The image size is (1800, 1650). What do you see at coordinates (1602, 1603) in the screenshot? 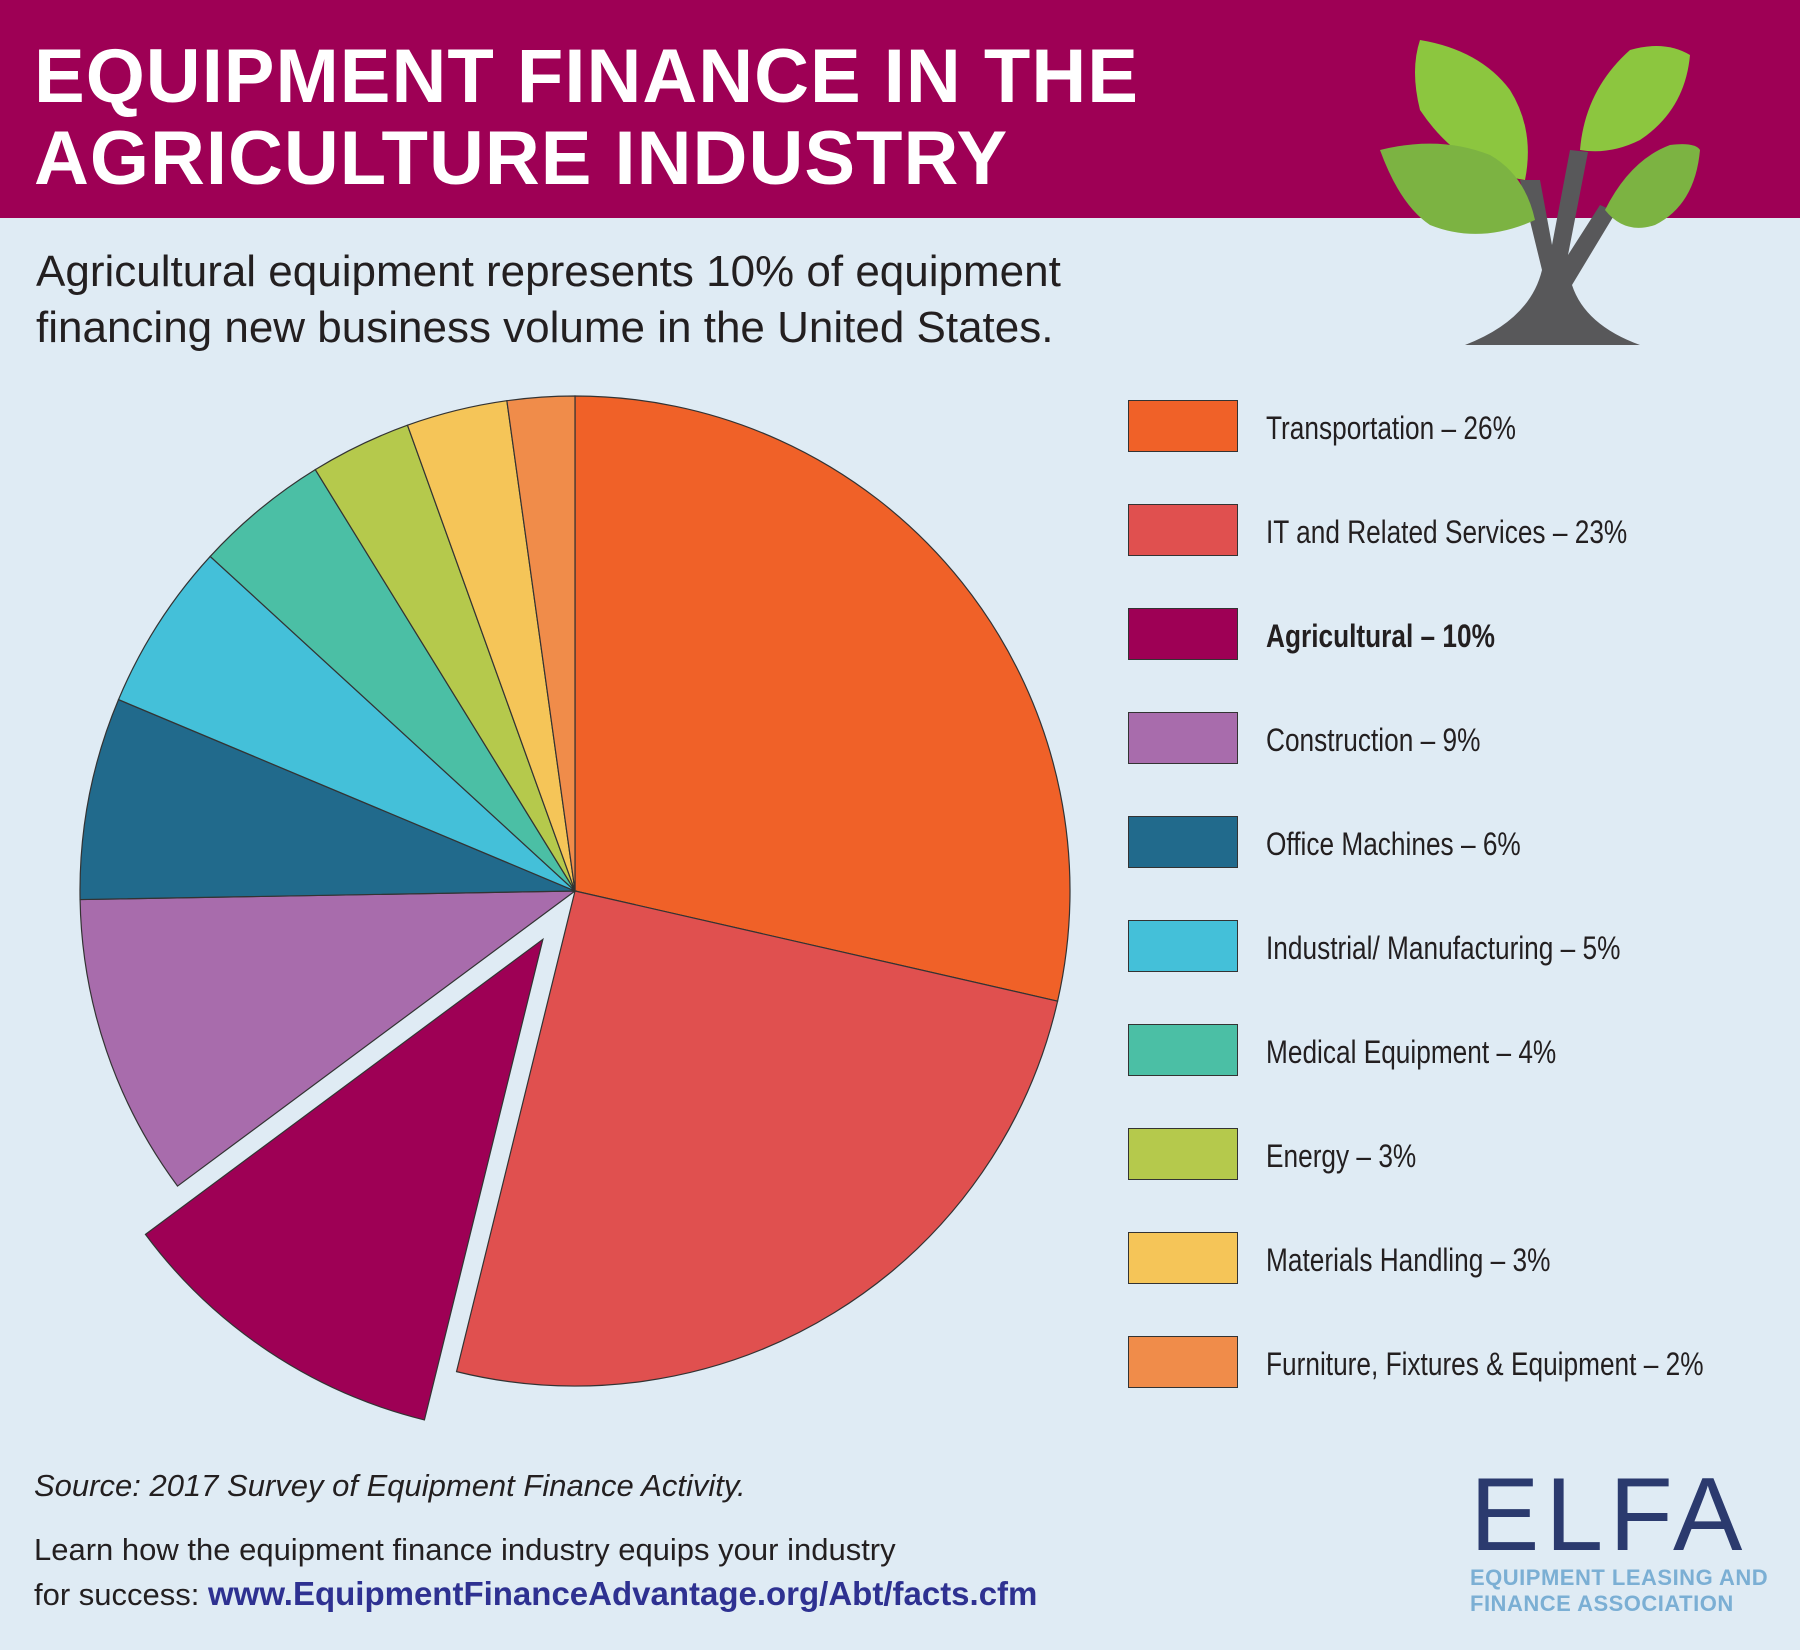
I see `elfa-tagline-2: FINANCE ASSOCIATION` at bounding box center [1602, 1603].